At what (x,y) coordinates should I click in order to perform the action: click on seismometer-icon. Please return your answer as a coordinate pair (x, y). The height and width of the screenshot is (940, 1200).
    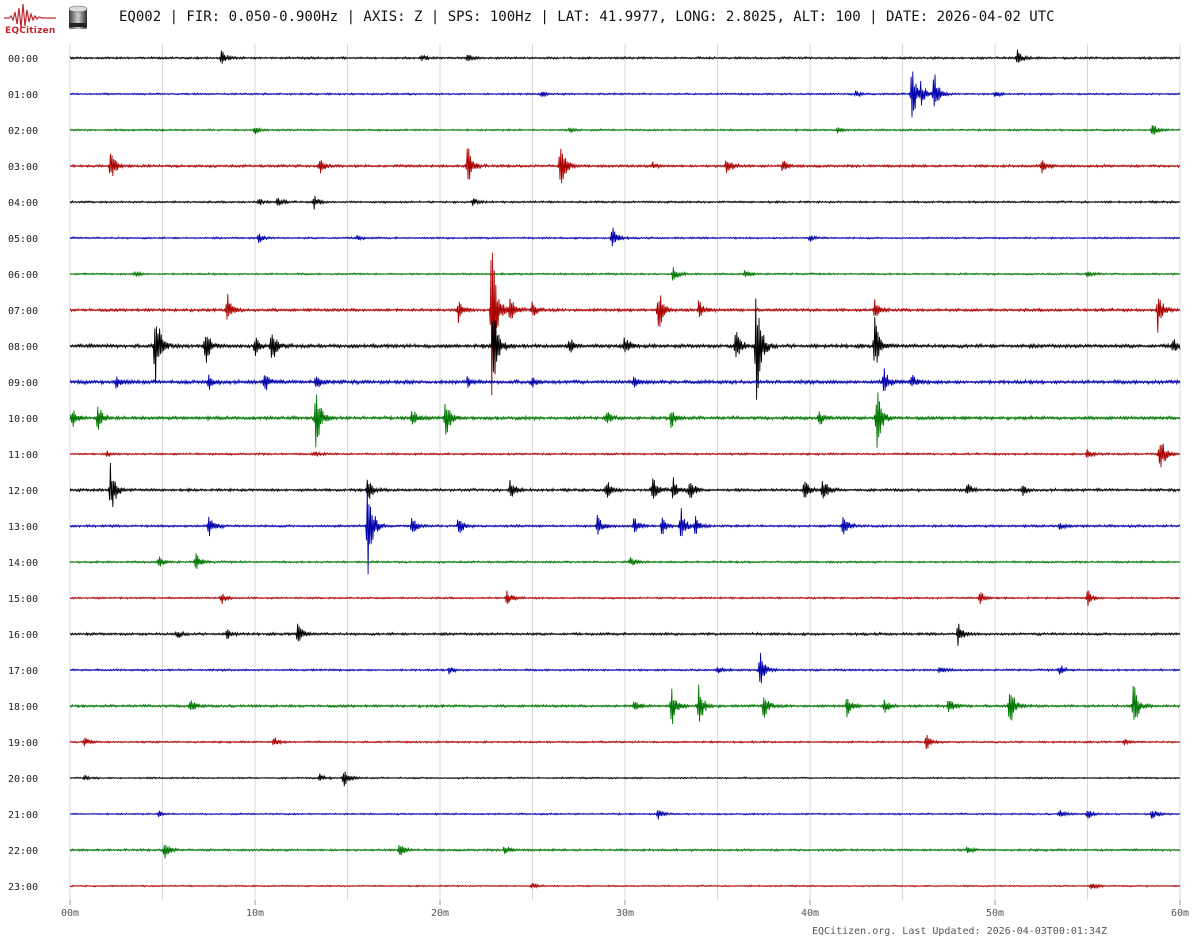
    Looking at the image, I should click on (78, 17).